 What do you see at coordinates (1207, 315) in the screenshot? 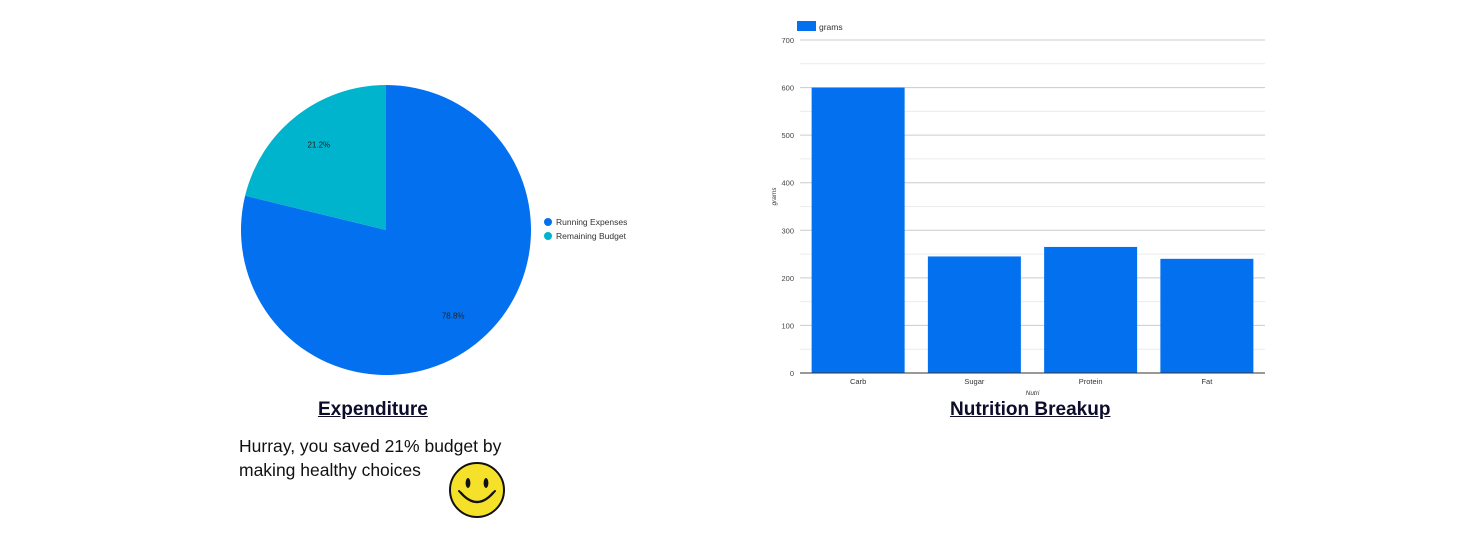
I see `bar-fat` at bounding box center [1207, 315].